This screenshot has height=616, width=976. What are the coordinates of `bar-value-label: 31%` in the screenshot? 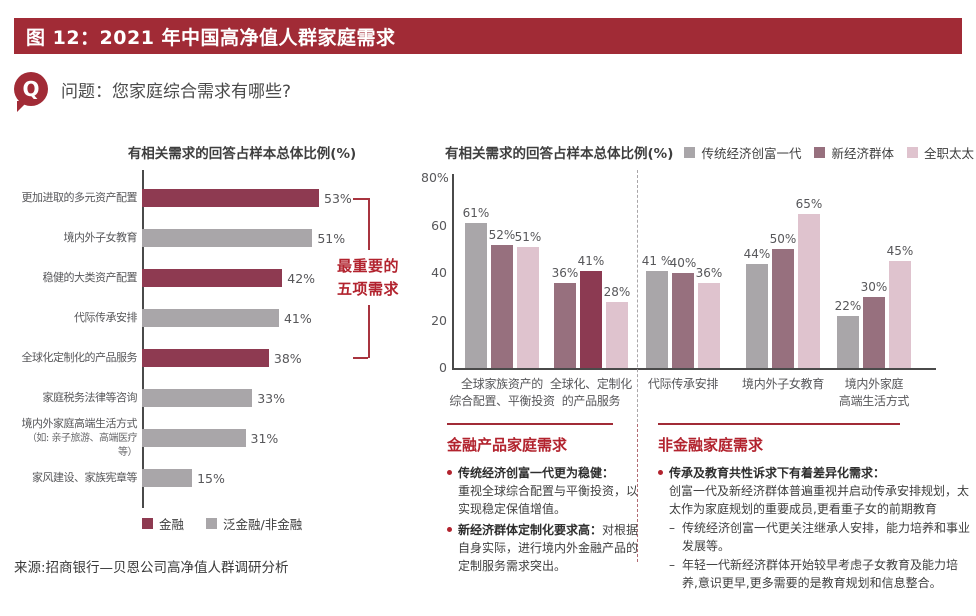 It's located at (264, 438).